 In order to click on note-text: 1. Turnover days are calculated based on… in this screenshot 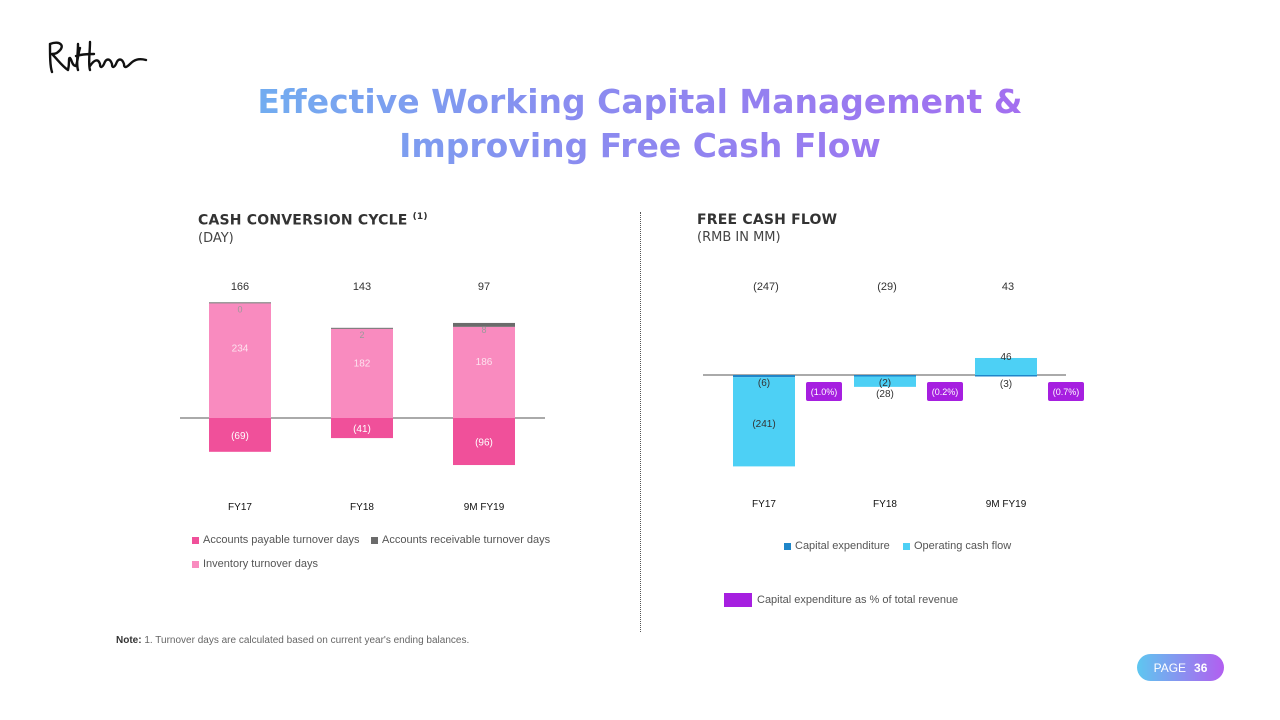, I will do `click(307, 640)`.